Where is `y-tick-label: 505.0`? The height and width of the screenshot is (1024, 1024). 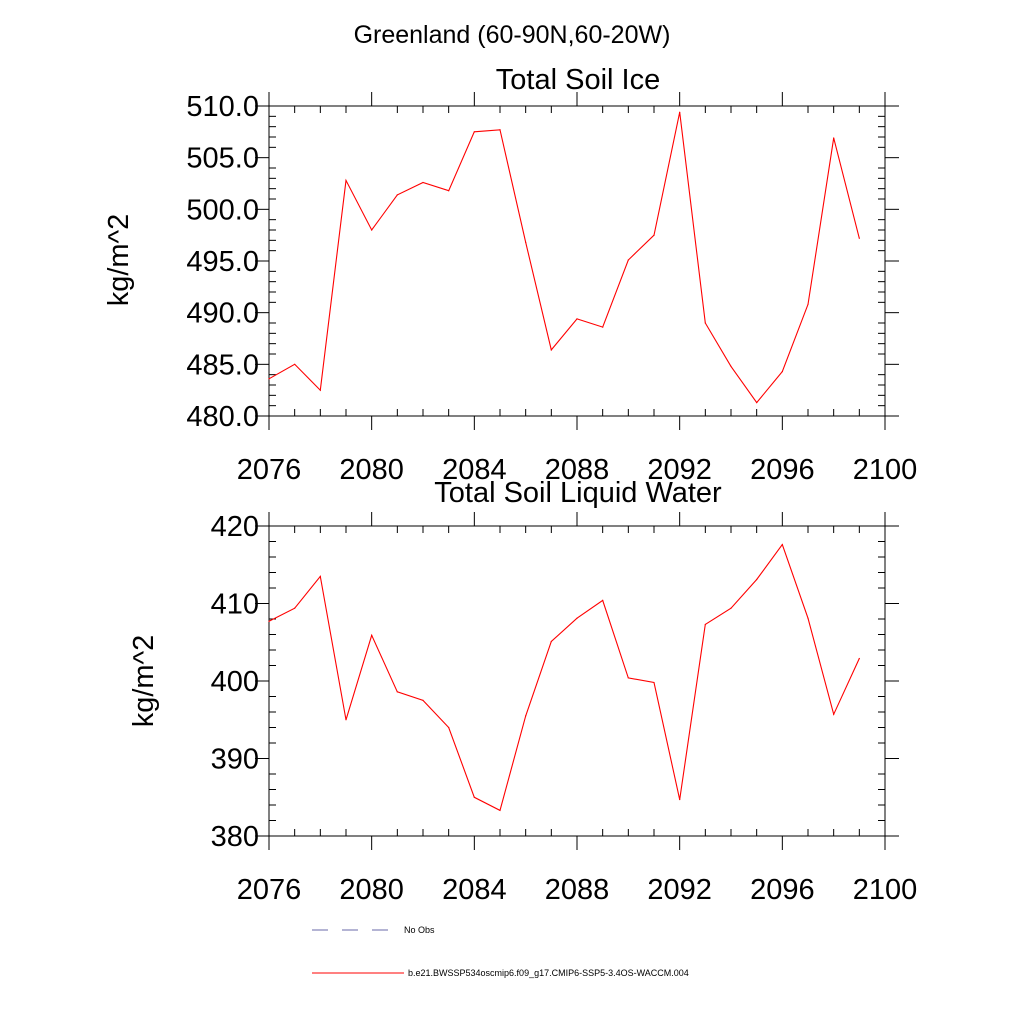
y-tick-label: 505.0 is located at coordinates (222, 159).